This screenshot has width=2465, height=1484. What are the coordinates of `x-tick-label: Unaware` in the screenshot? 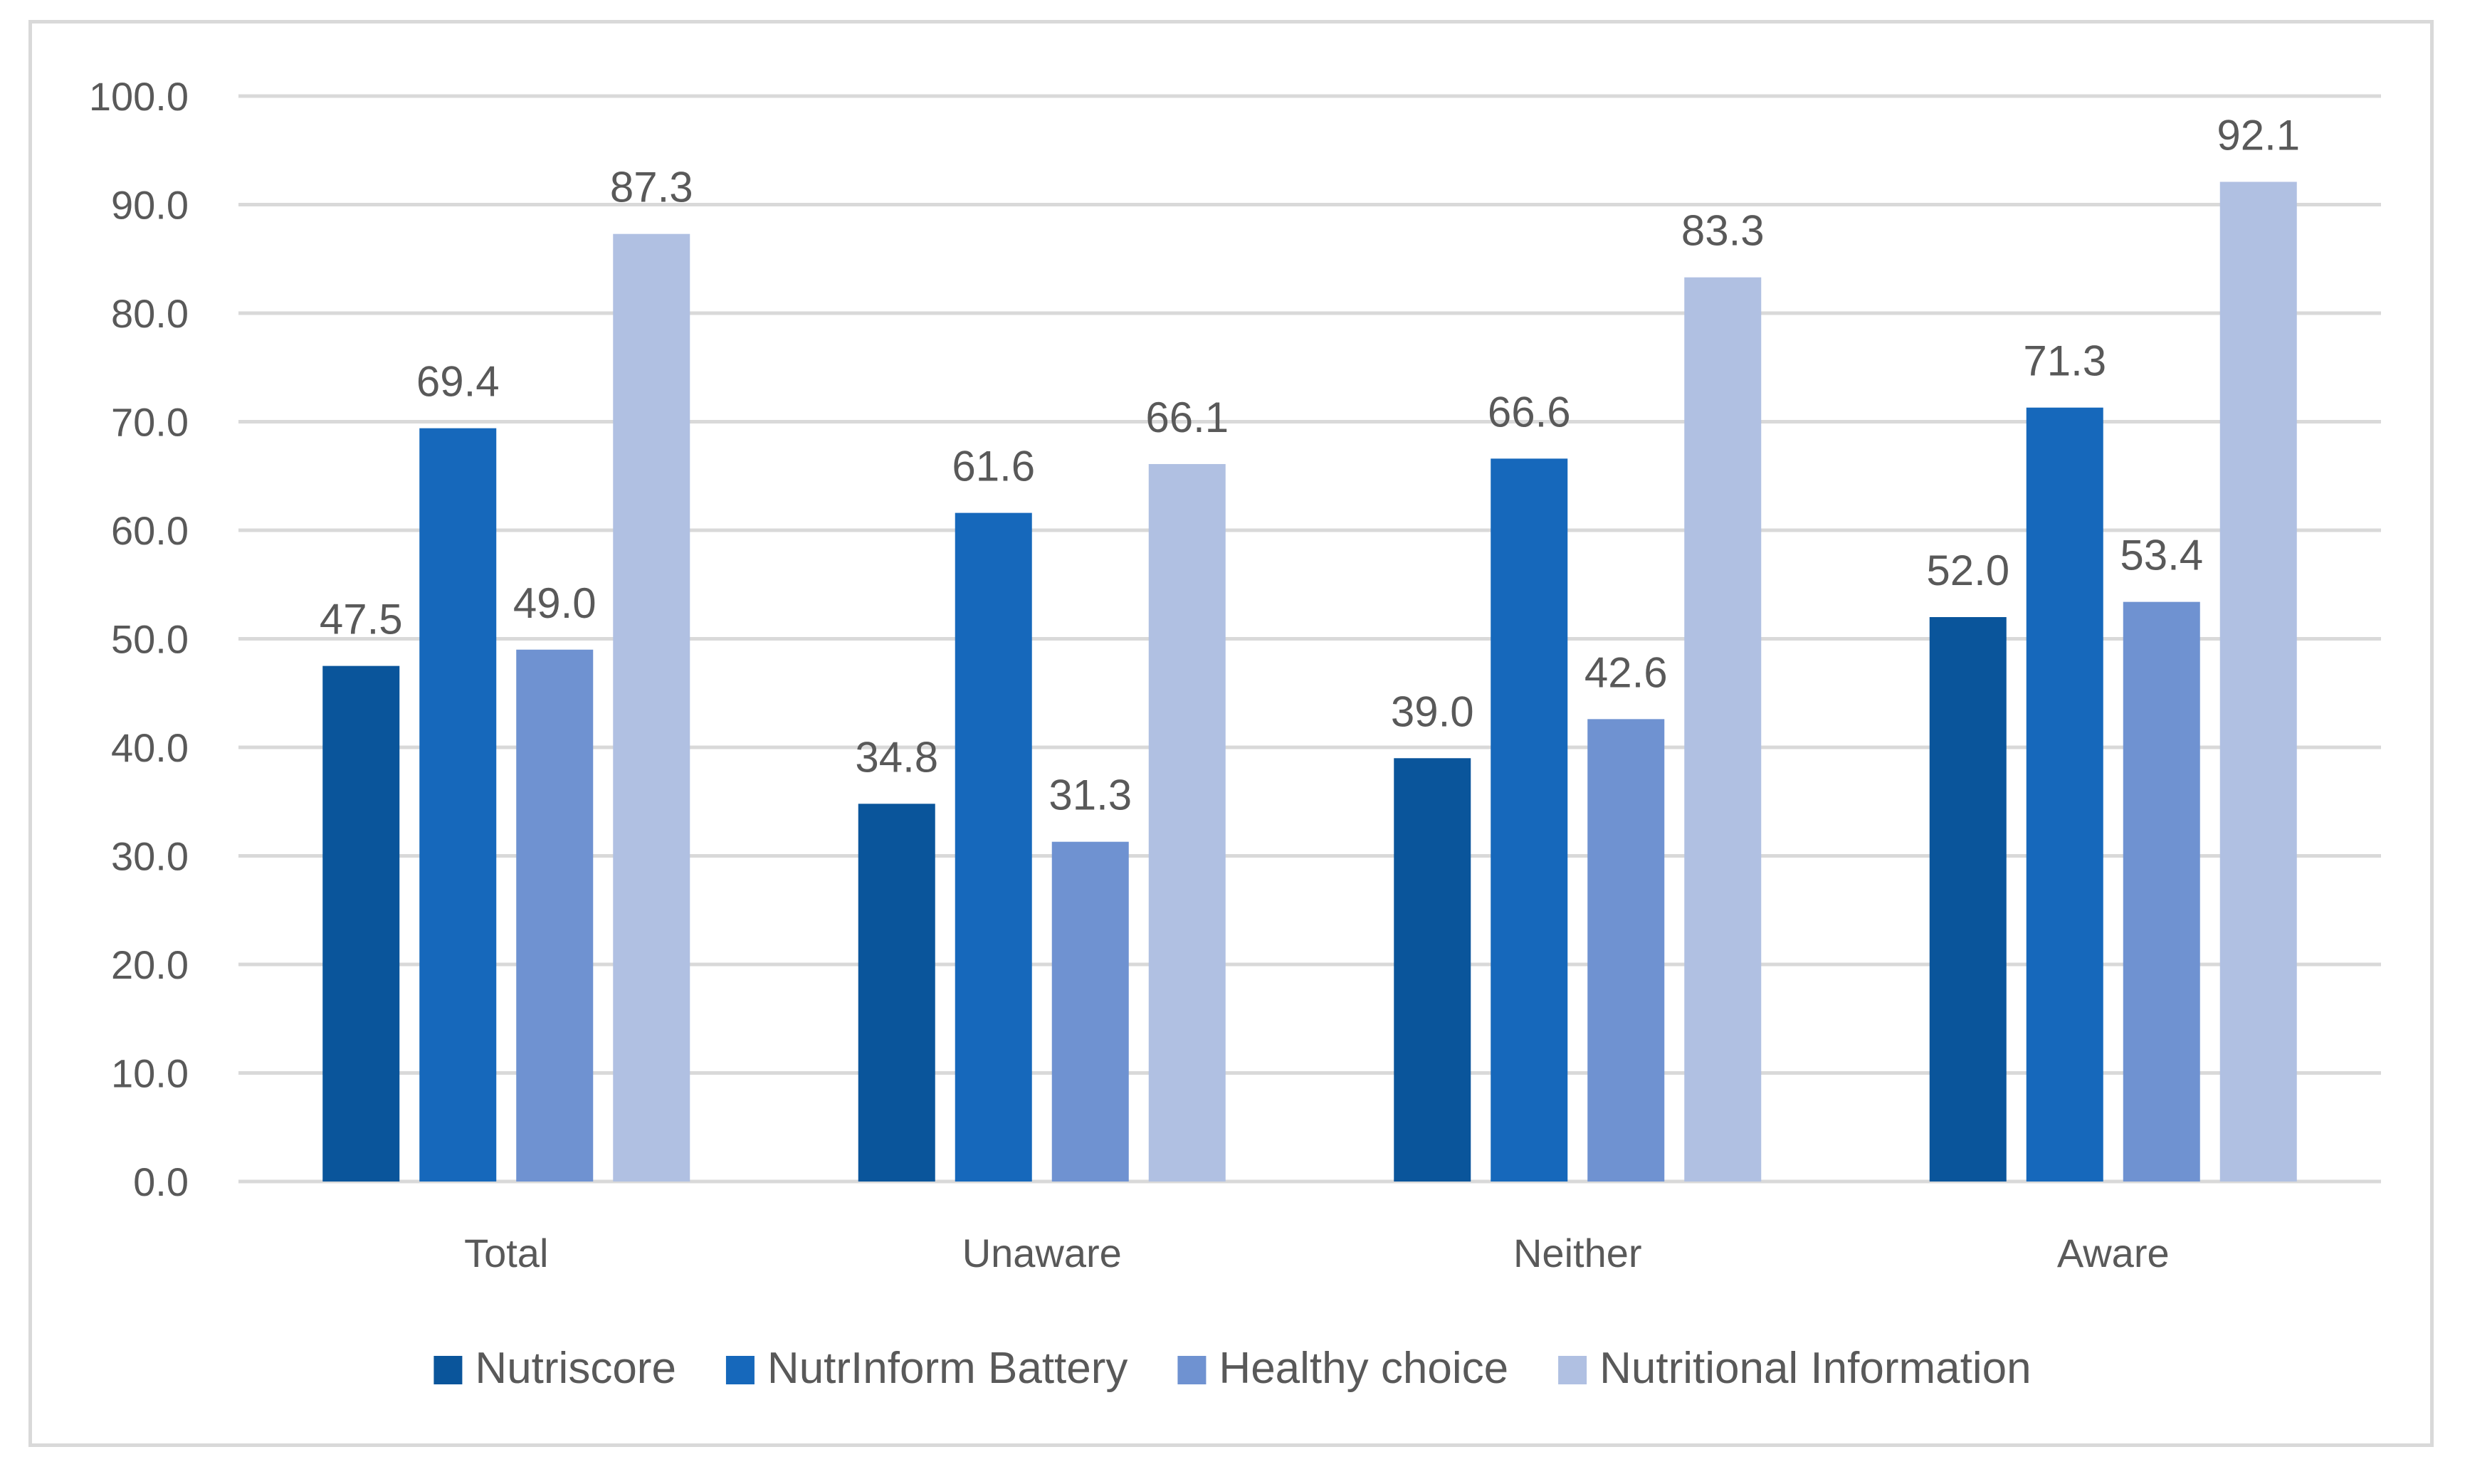 It's located at (1042, 1253).